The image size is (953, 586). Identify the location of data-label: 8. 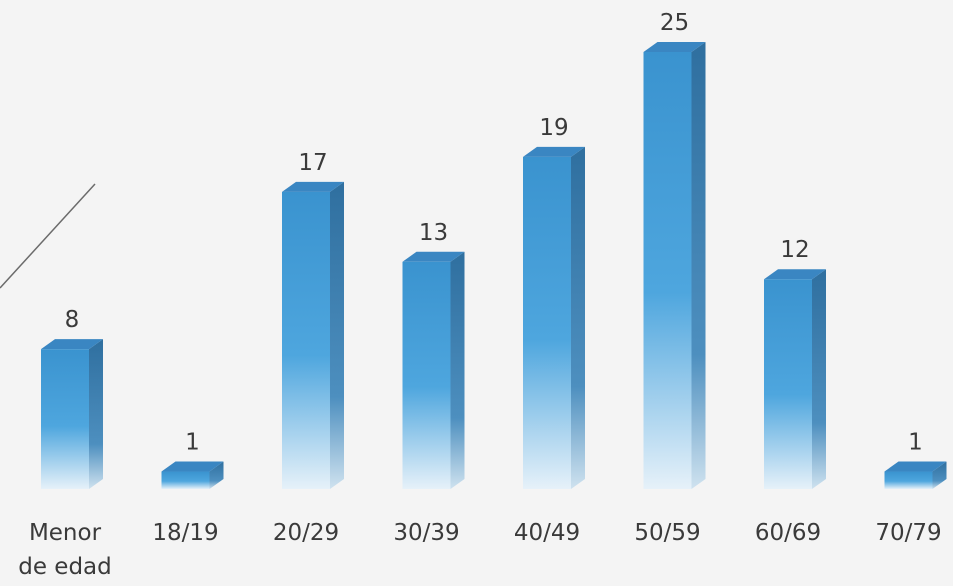
(72, 320).